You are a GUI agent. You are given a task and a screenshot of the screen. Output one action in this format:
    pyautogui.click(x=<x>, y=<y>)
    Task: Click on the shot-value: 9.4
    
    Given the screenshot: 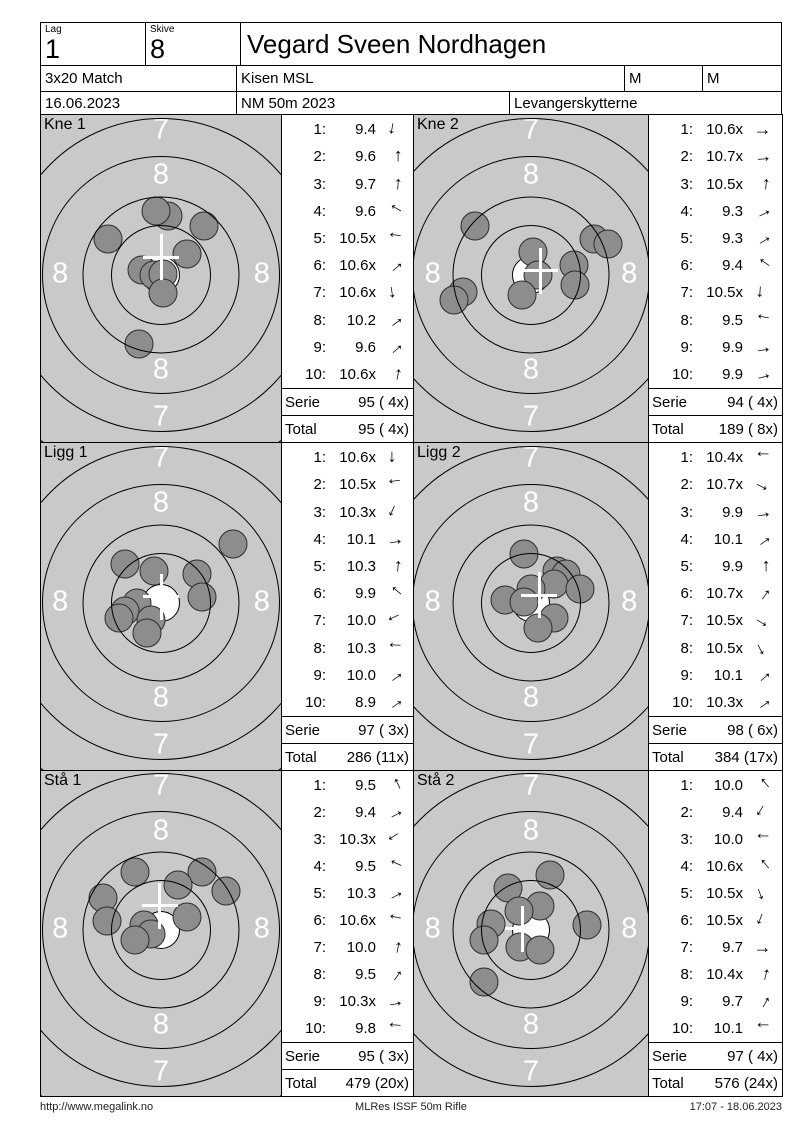 What is the action you would take?
    pyautogui.click(x=365, y=812)
    